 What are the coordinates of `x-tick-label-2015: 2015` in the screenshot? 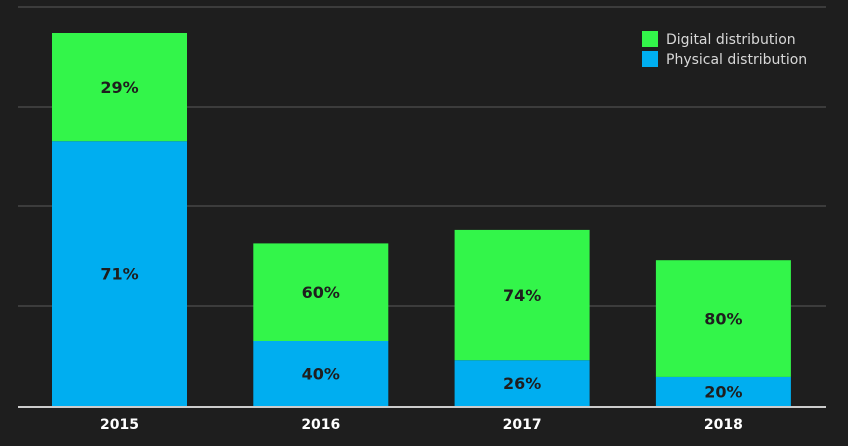 It's located at (119, 425).